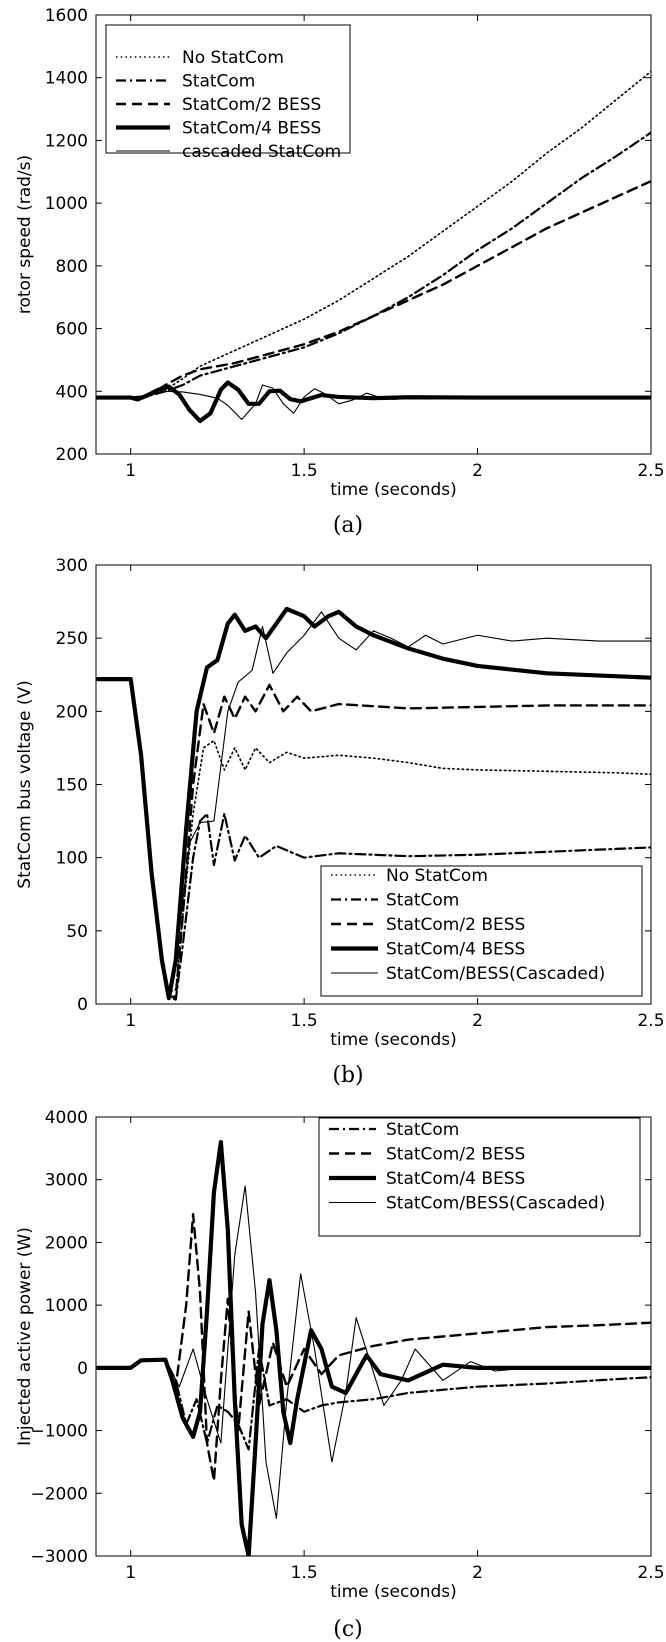  Describe the element at coordinates (348, 525) in the screenshot. I see `figure-caption: (a)` at that location.